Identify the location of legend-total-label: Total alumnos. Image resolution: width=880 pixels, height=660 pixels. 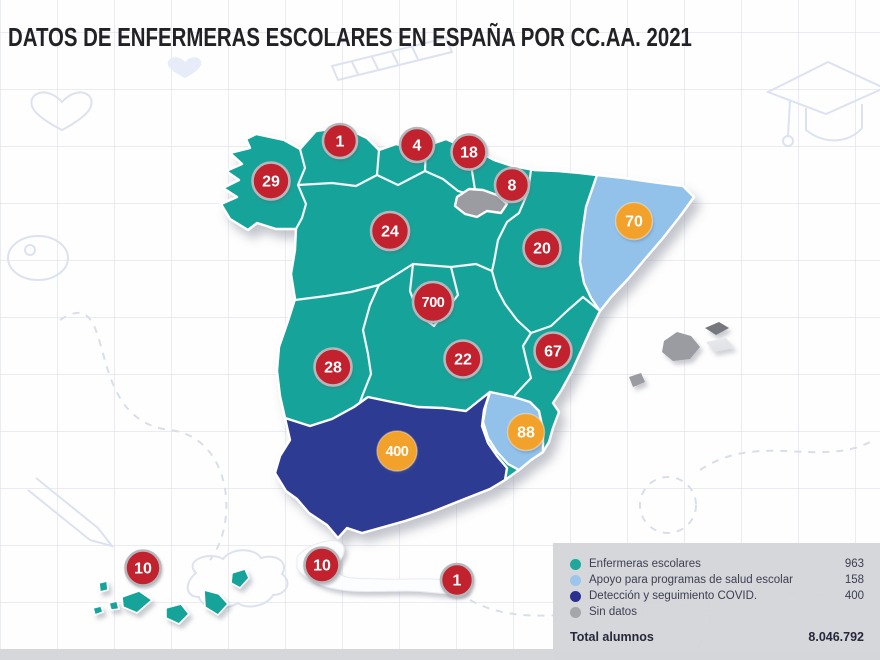
(612, 637).